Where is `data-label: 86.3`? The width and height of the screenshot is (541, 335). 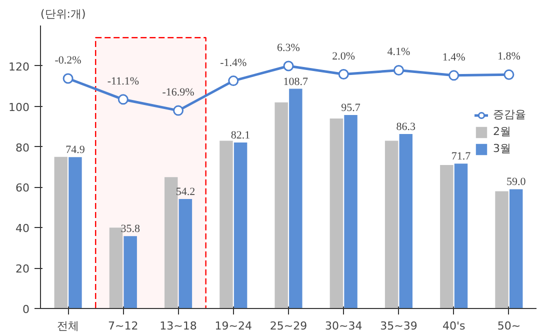
data-label: 86.3 is located at coordinates (406, 127).